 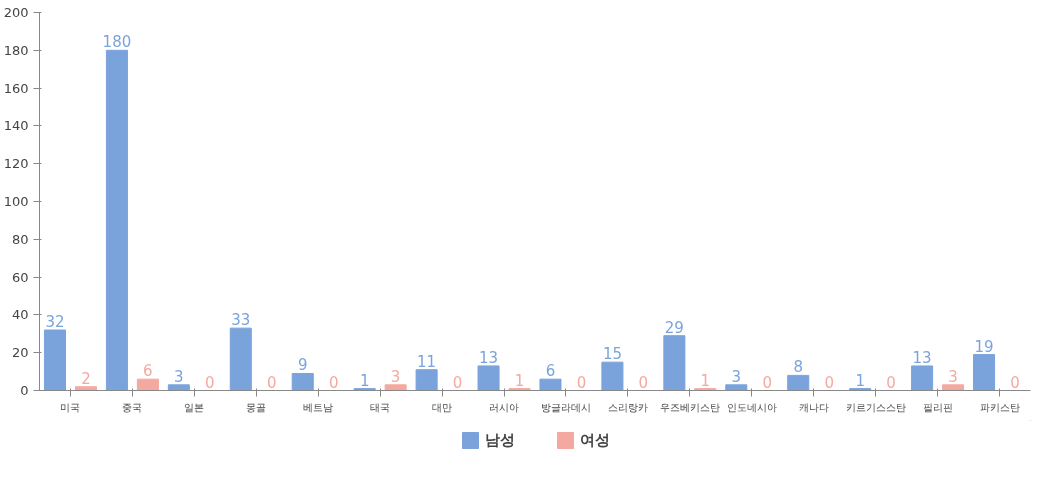 What do you see at coordinates (813, 407) in the screenshot?
I see `x-tick-label: 캐나다` at bounding box center [813, 407].